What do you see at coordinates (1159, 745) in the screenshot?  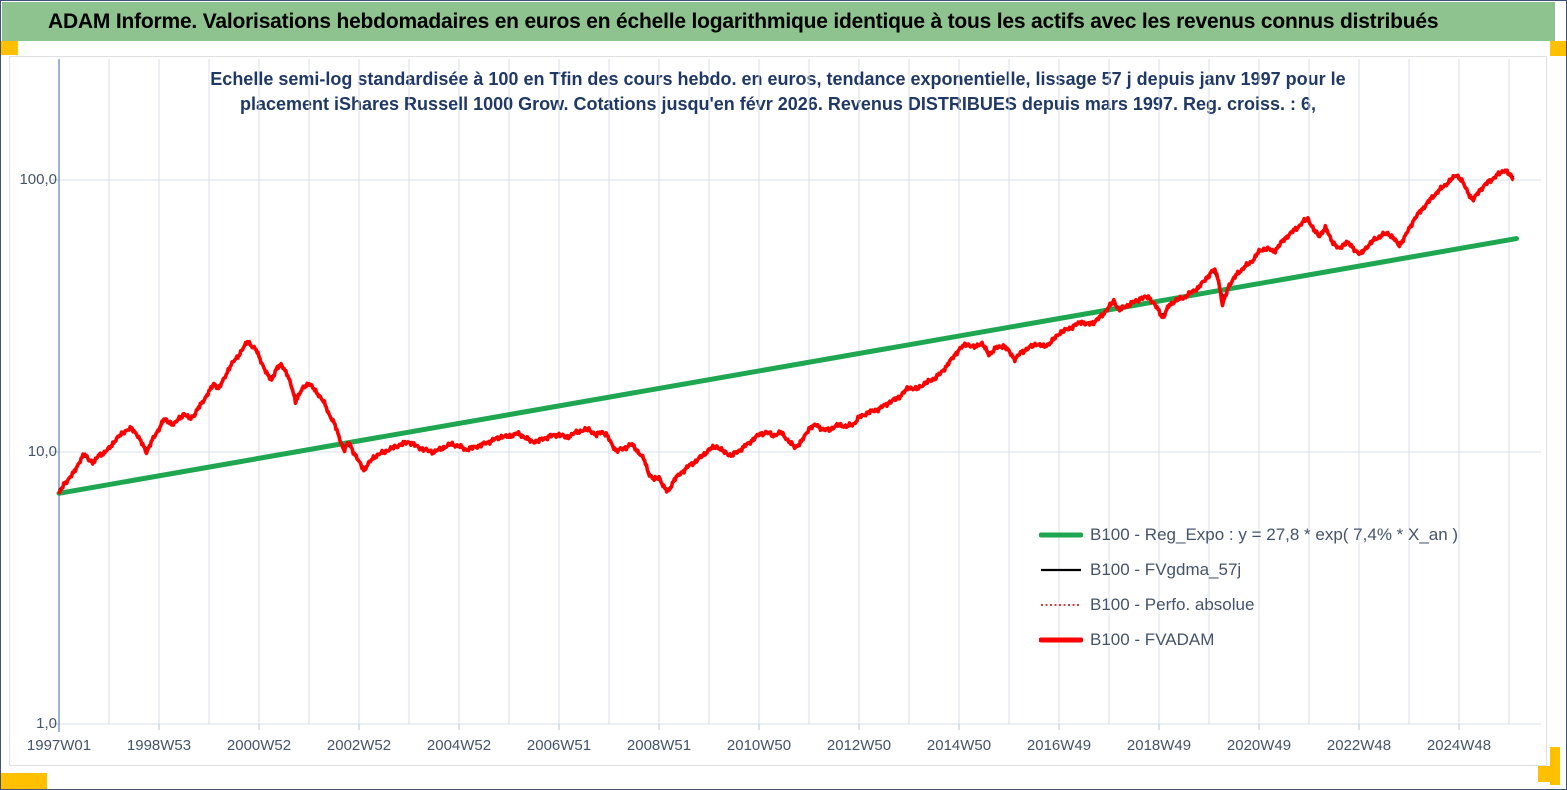 I see `x-axis-label: 2018W49` at bounding box center [1159, 745].